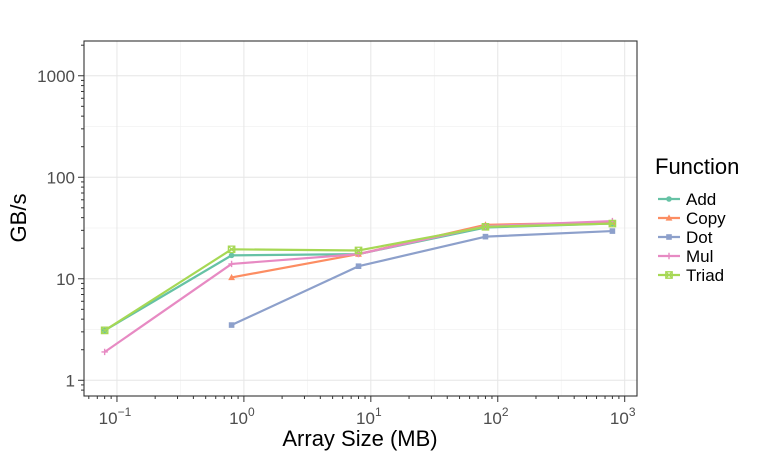  I want to click on legend-title: Function, so click(697, 166).